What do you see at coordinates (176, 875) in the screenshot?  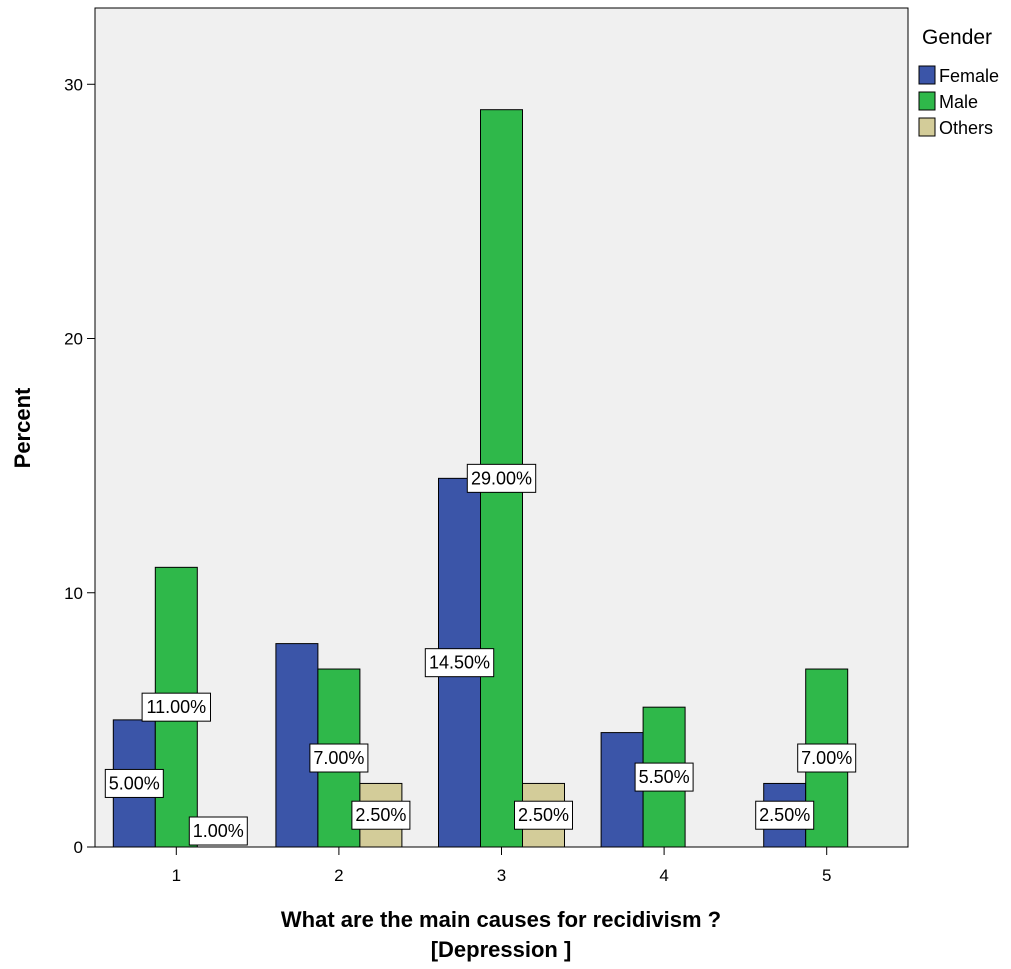 I see `x-tick-label: 1` at bounding box center [176, 875].